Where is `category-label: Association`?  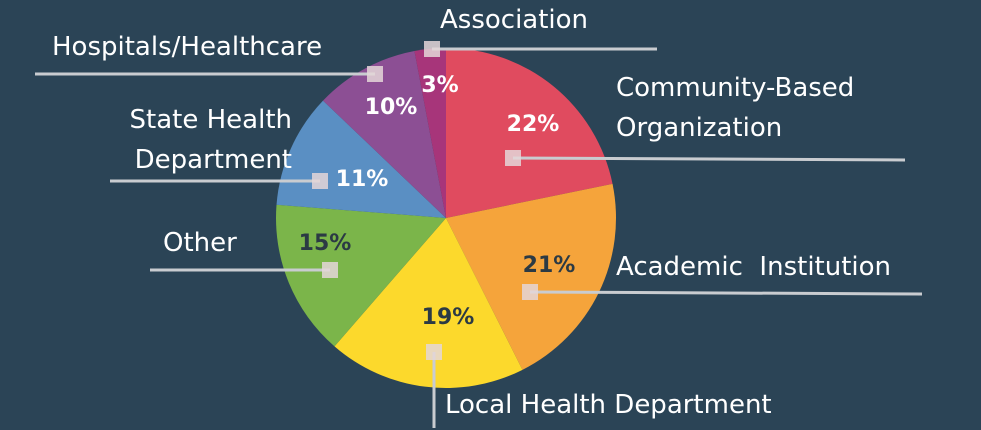 category-label: Association is located at coordinates (514, 20).